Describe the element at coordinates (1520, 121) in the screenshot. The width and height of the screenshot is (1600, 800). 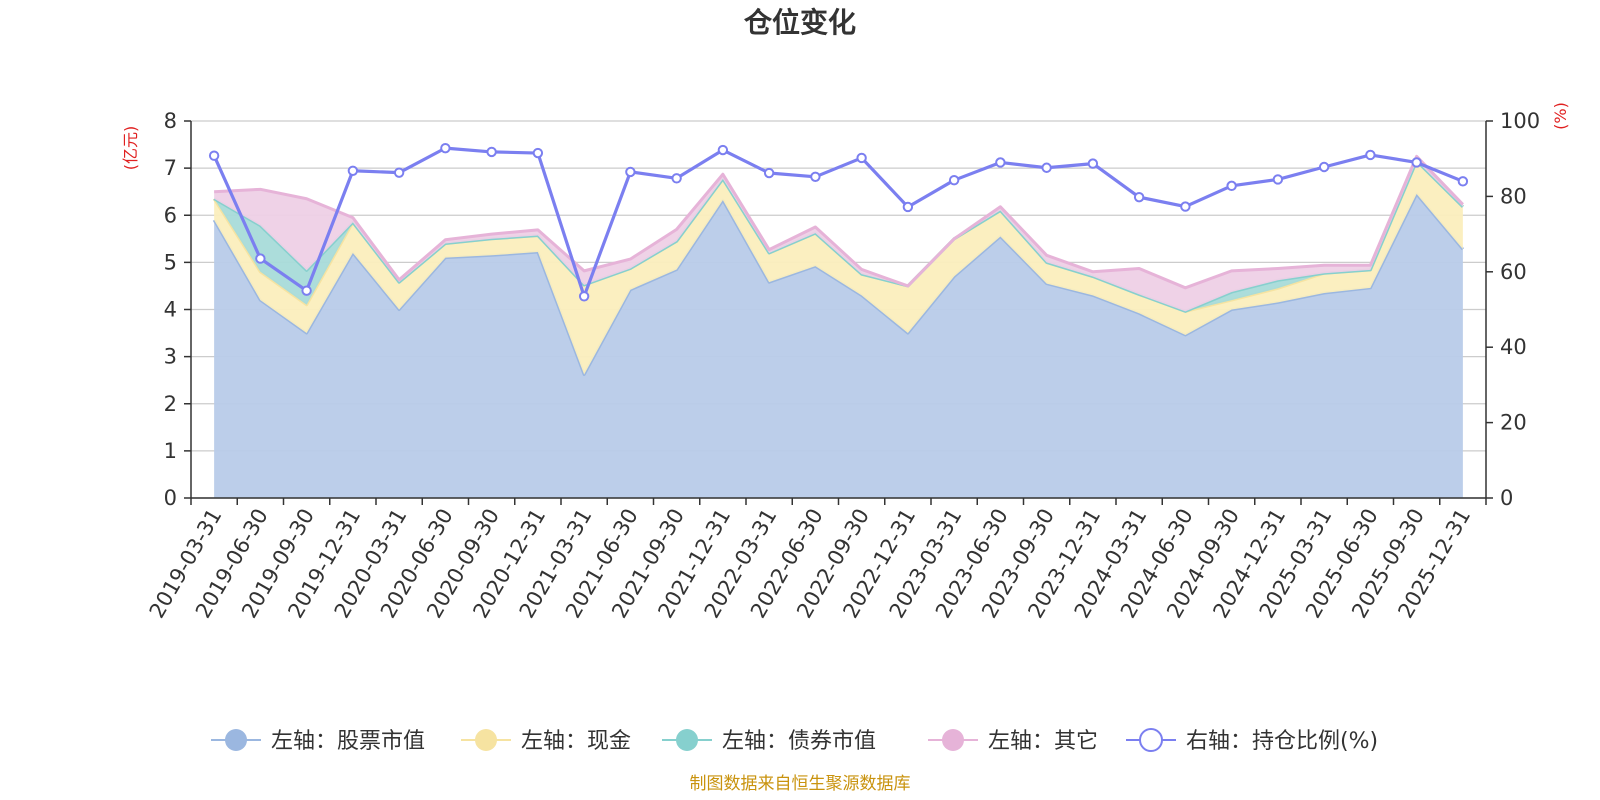
I see `right-tick-label: 100` at that location.